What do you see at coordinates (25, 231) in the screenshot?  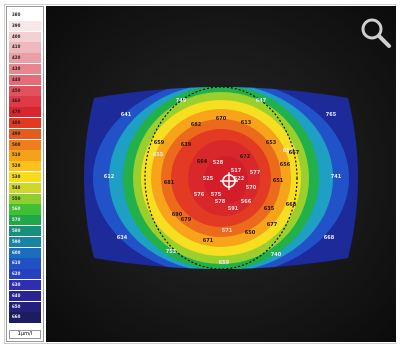 I see `legend-swatch: 580` at bounding box center [25, 231].